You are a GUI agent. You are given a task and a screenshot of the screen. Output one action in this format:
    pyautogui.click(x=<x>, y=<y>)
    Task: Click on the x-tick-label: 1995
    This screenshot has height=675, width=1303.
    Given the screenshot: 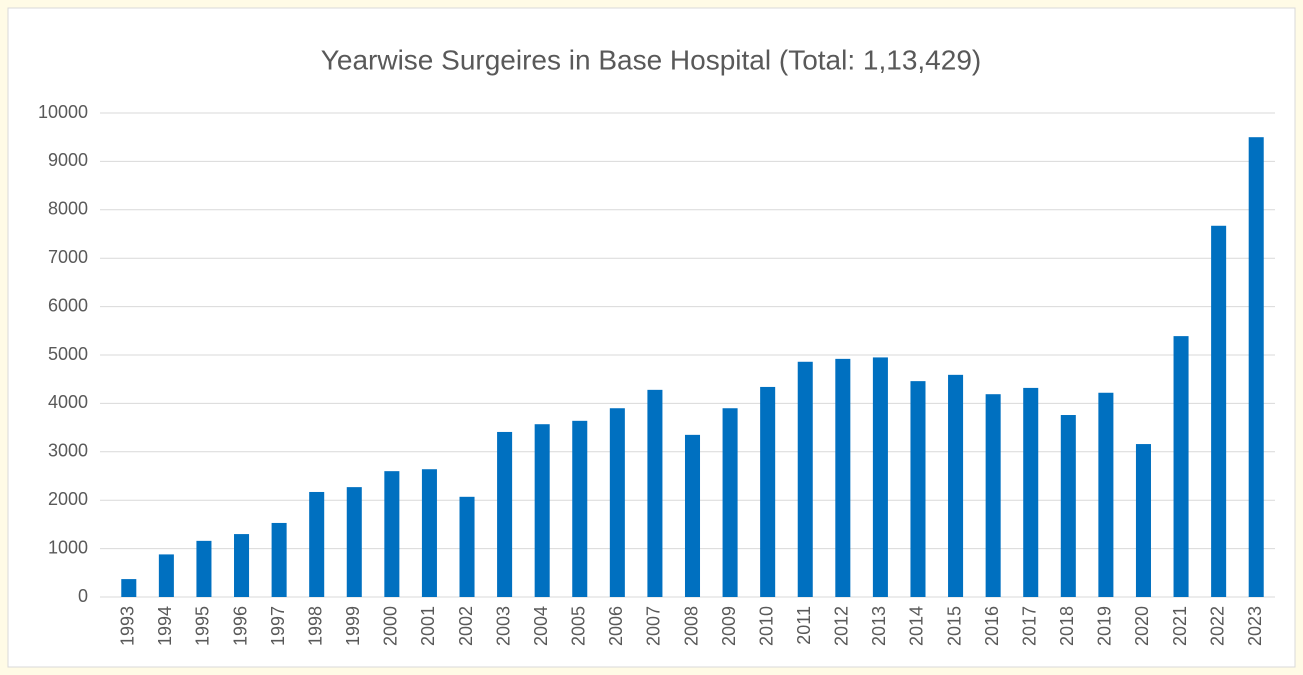 What is the action you would take?
    pyautogui.click(x=203, y=626)
    